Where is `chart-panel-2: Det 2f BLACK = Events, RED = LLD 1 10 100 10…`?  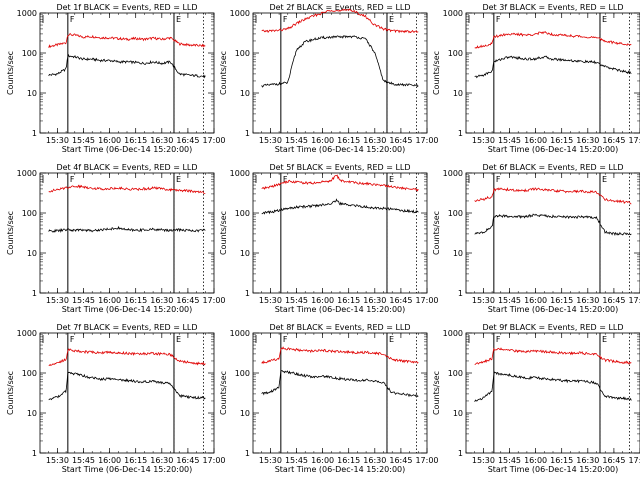 chart-panel-2: Det 2f BLACK = Events, RED = LLD 1 10 100 10… is located at coordinates (329, 78).